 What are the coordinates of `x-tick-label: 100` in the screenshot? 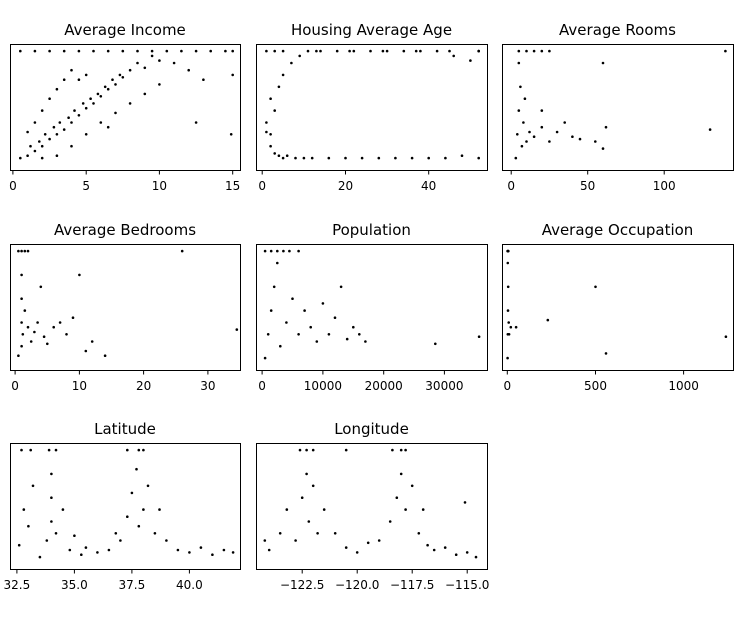 It's located at (664, 186).